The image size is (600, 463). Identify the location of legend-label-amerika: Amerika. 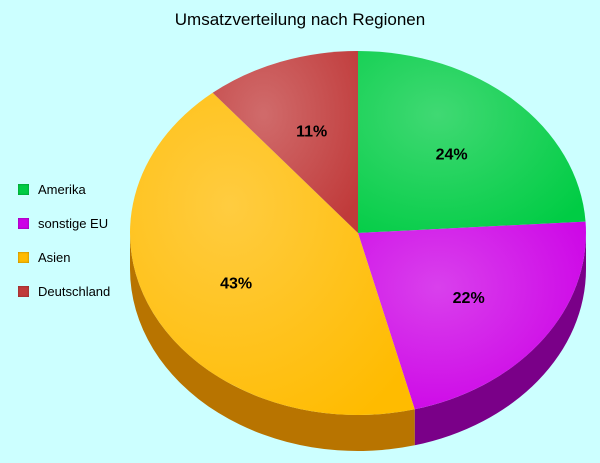
(62, 189).